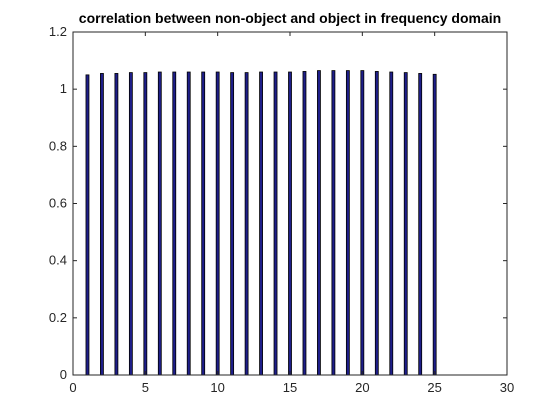 The width and height of the screenshot is (560, 420). What do you see at coordinates (145, 387) in the screenshot?
I see `x-tick-label: 5` at bounding box center [145, 387].